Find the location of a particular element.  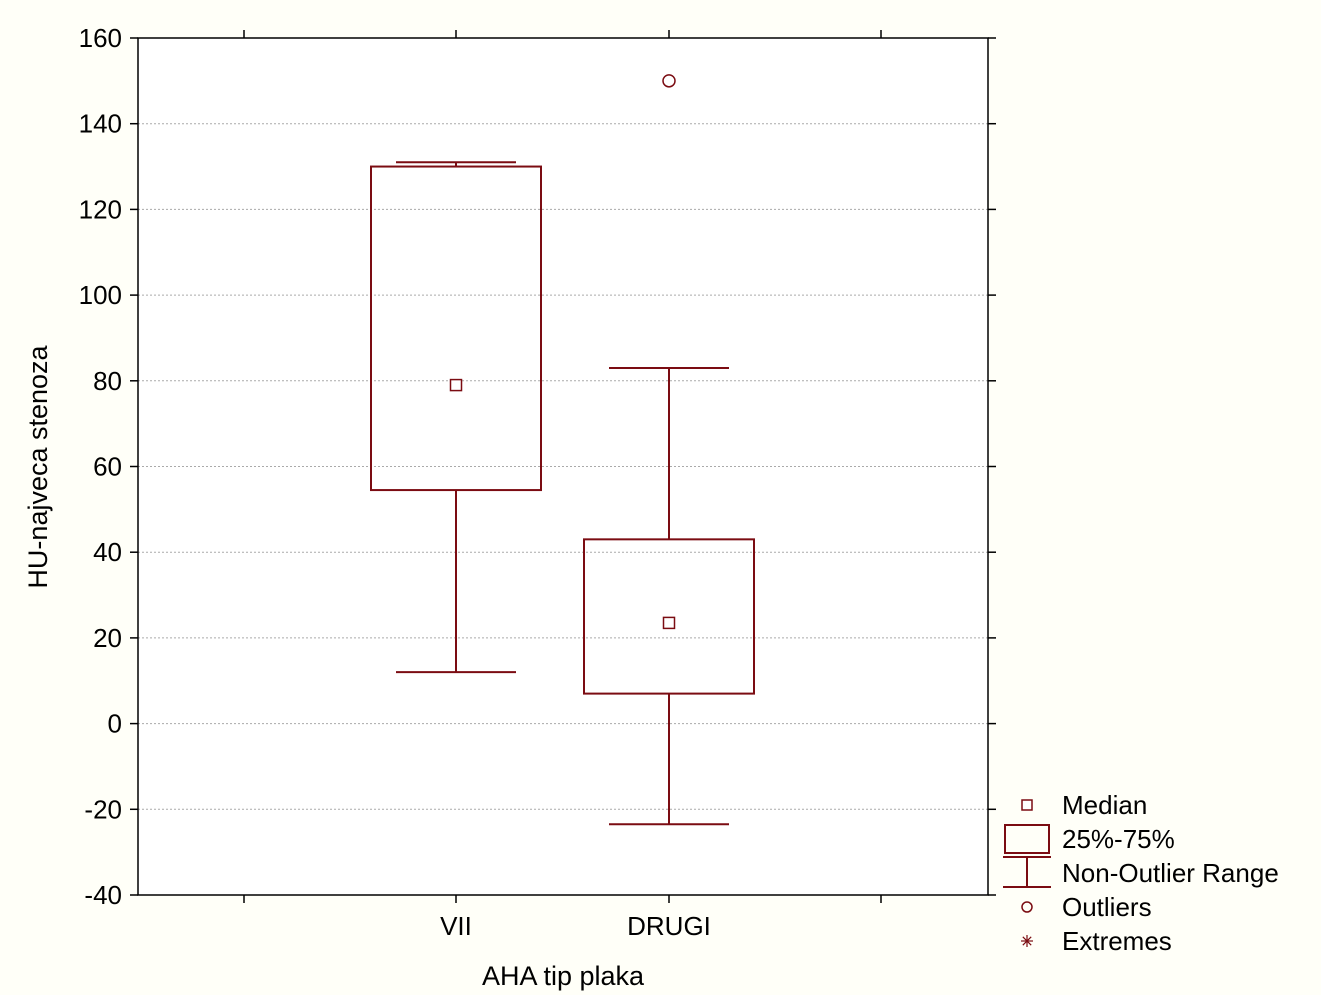

legend-label: Non-Outlier Range is located at coordinates (1170, 873).